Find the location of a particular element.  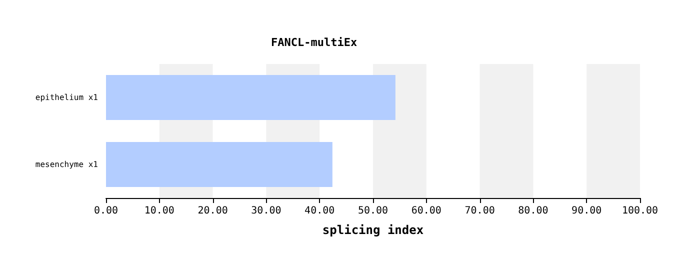

x-tick-label: 80.00 is located at coordinates (533, 211).